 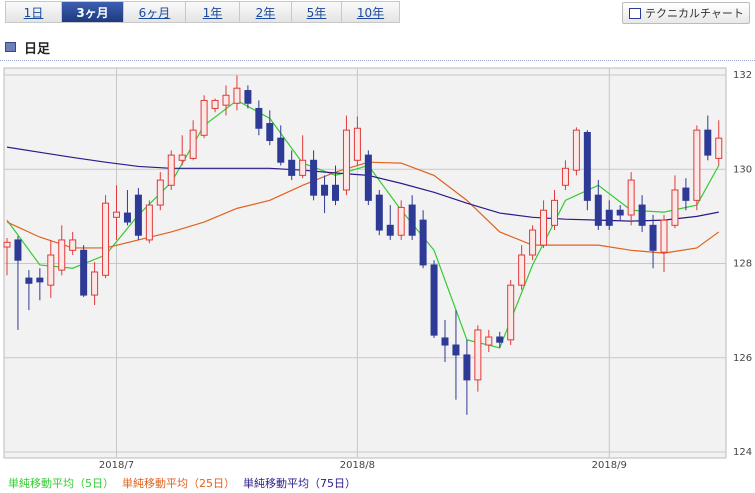 What do you see at coordinates (742, 452) in the screenshot?
I see `y-tick-label: 124` at bounding box center [742, 452].